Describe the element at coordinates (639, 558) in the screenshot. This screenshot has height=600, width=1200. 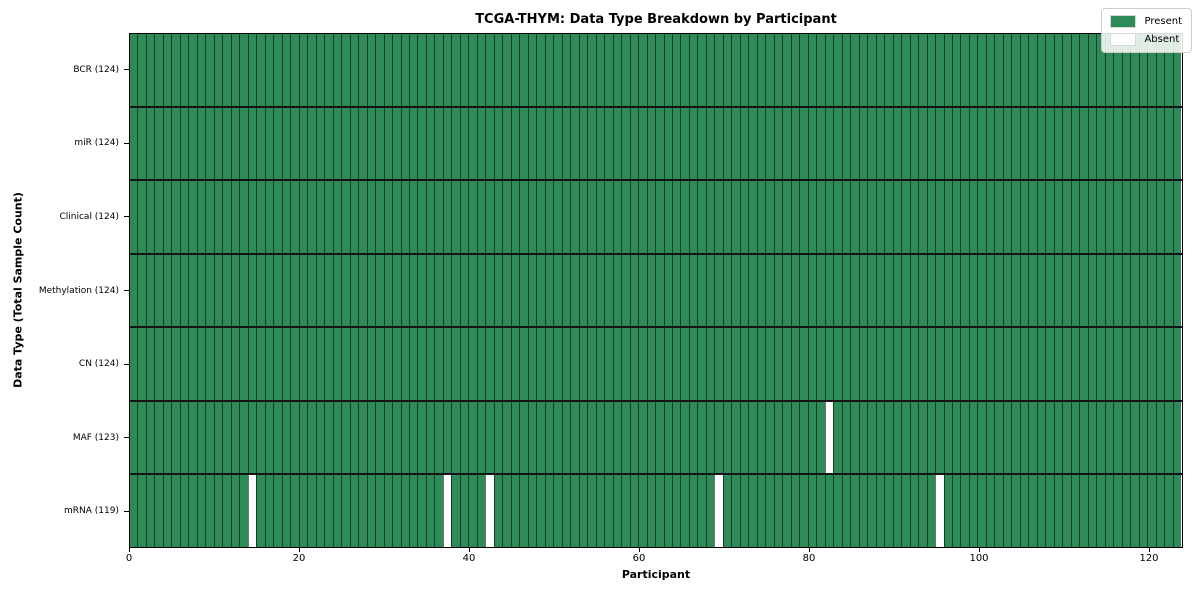
I see `x-tick-label: 60` at that location.